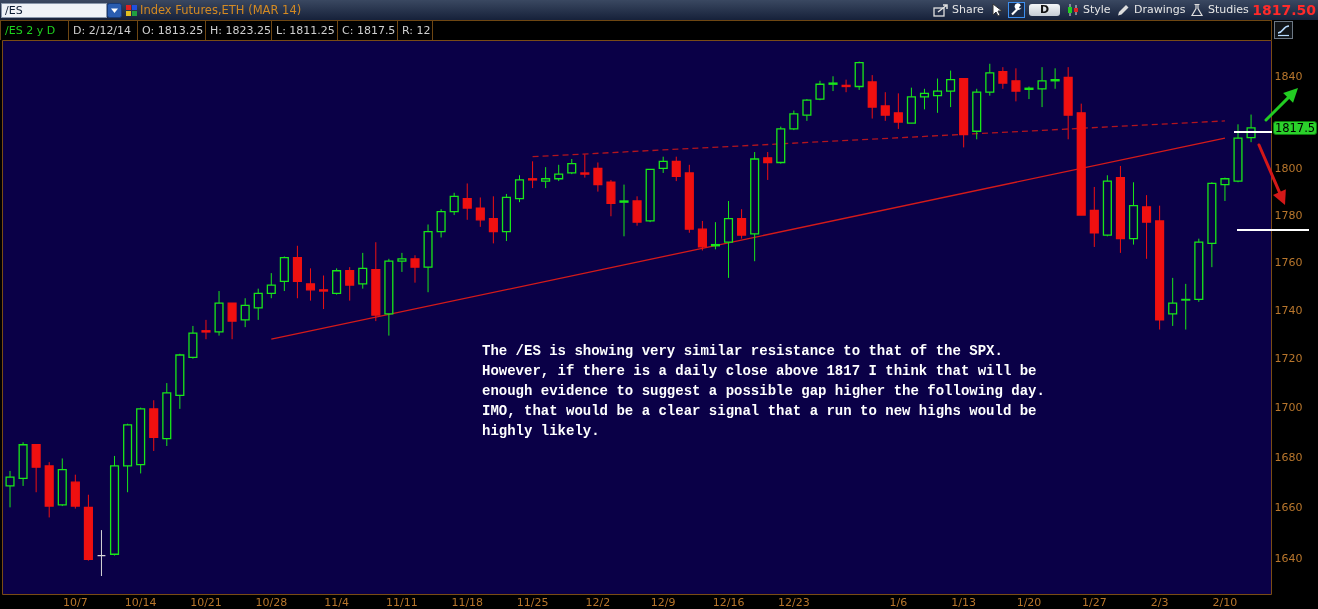  What do you see at coordinates (467, 602) in the screenshot?
I see `x-tick-label: 11/18` at bounding box center [467, 602].